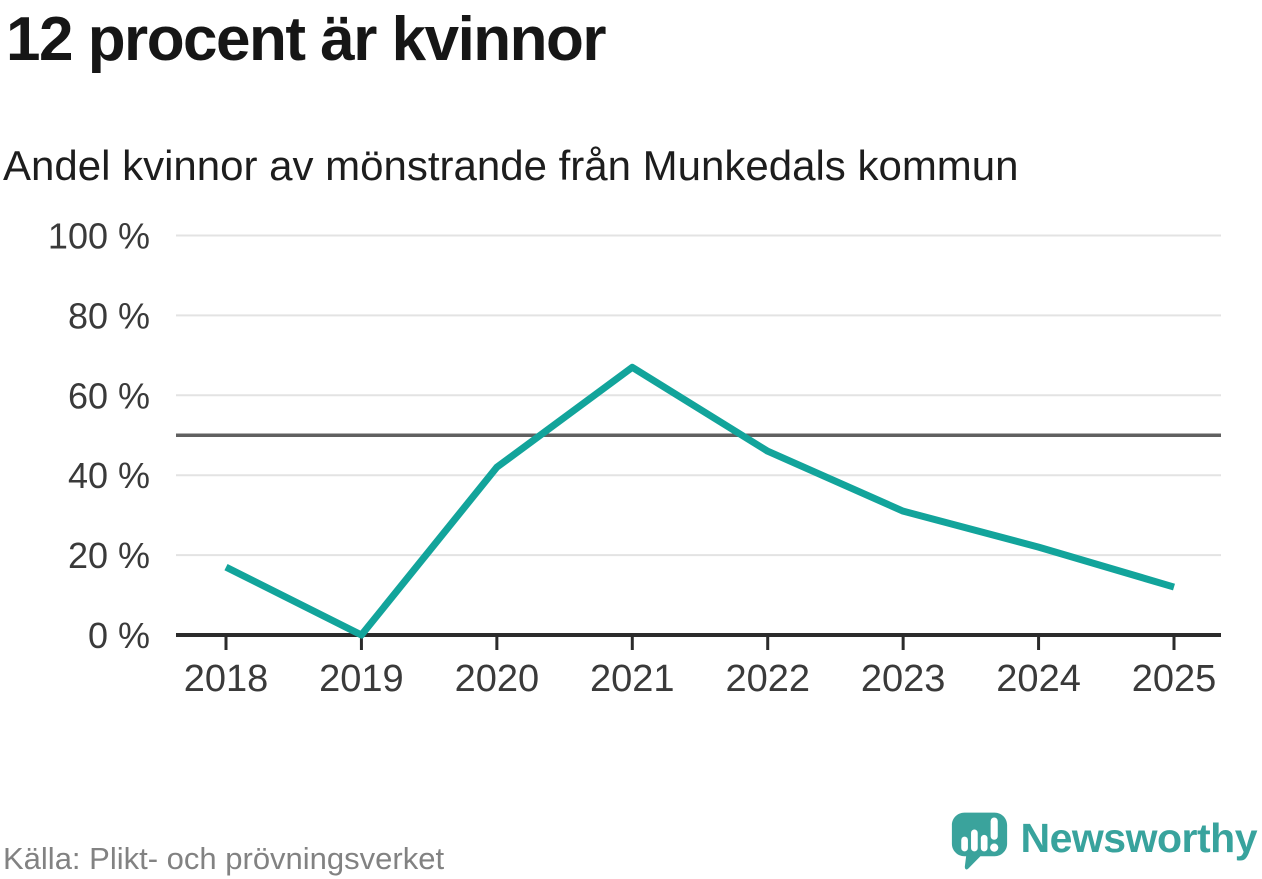 This screenshot has height=879, width=1262. What do you see at coordinates (632, 679) in the screenshot?
I see `x-tick-label: 2021` at bounding box center [632, 679].